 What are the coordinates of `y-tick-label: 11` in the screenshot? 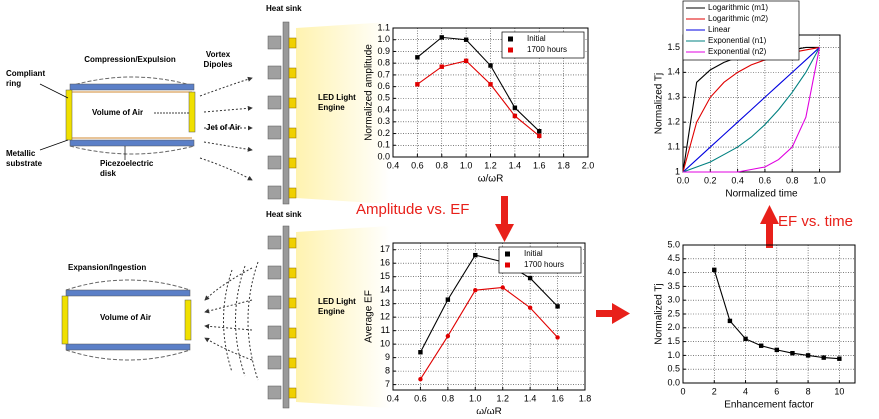 It's located at (385, 330).